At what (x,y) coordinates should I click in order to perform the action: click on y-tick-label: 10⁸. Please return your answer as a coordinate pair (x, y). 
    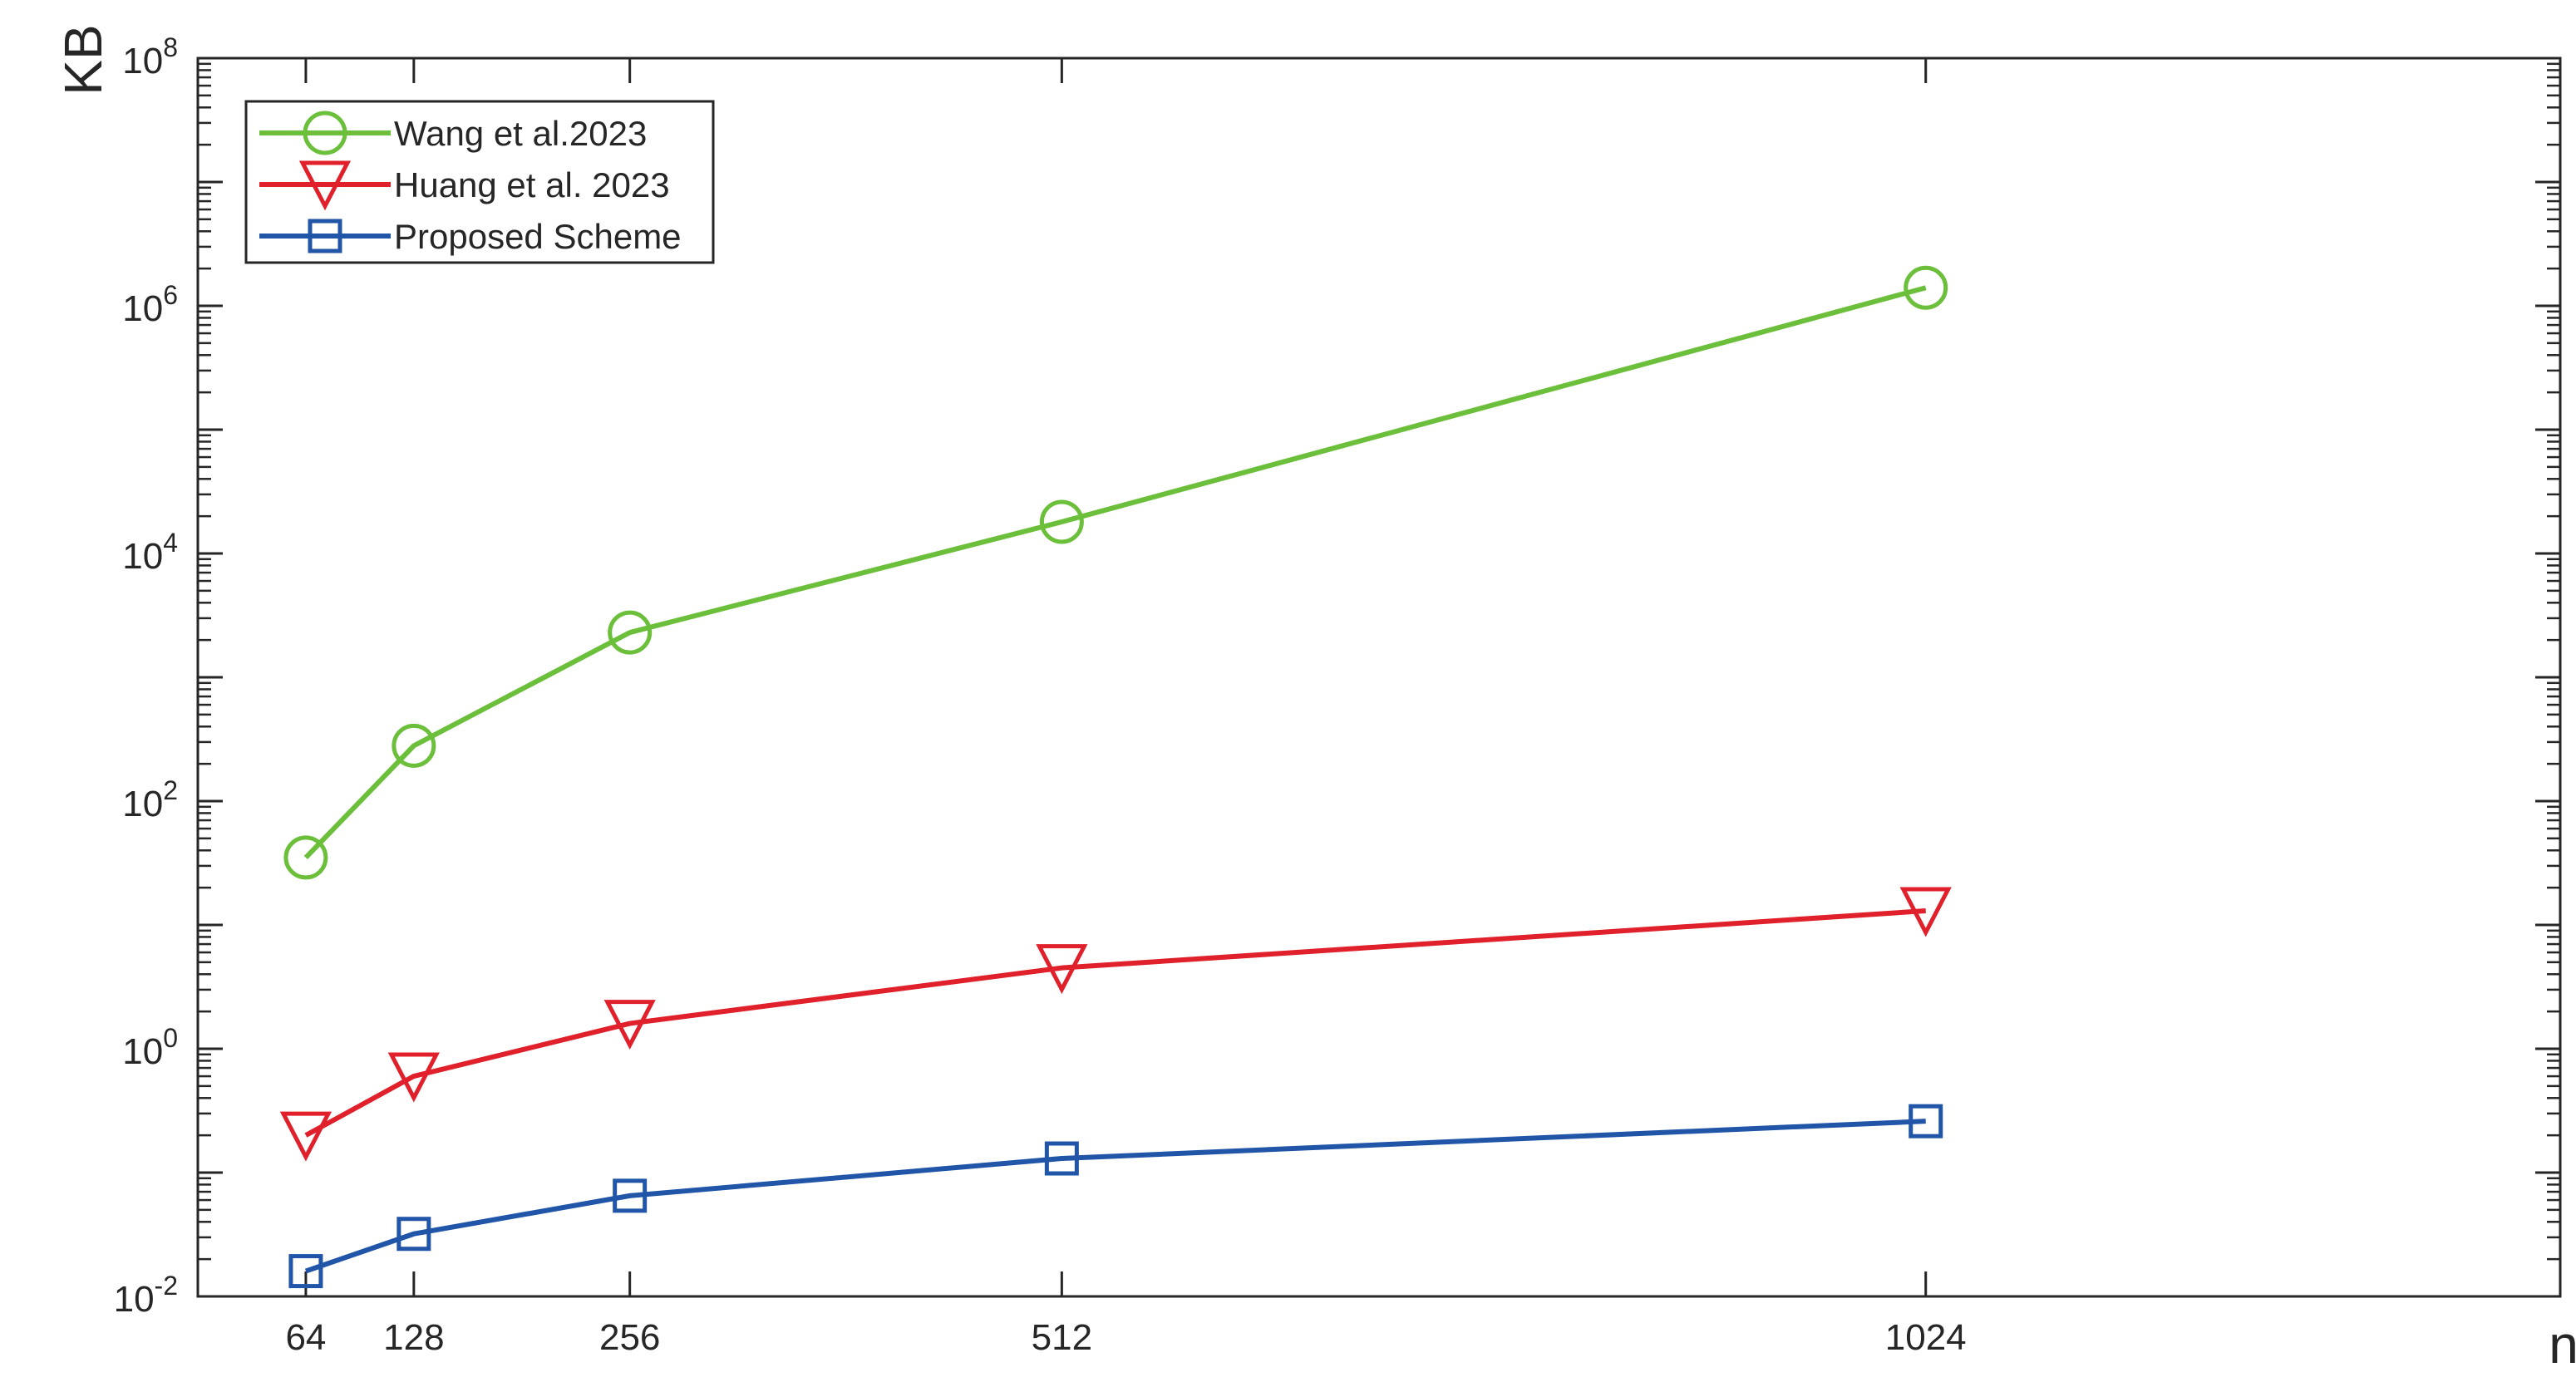
    Looking at the image, I should click on (150, 56).